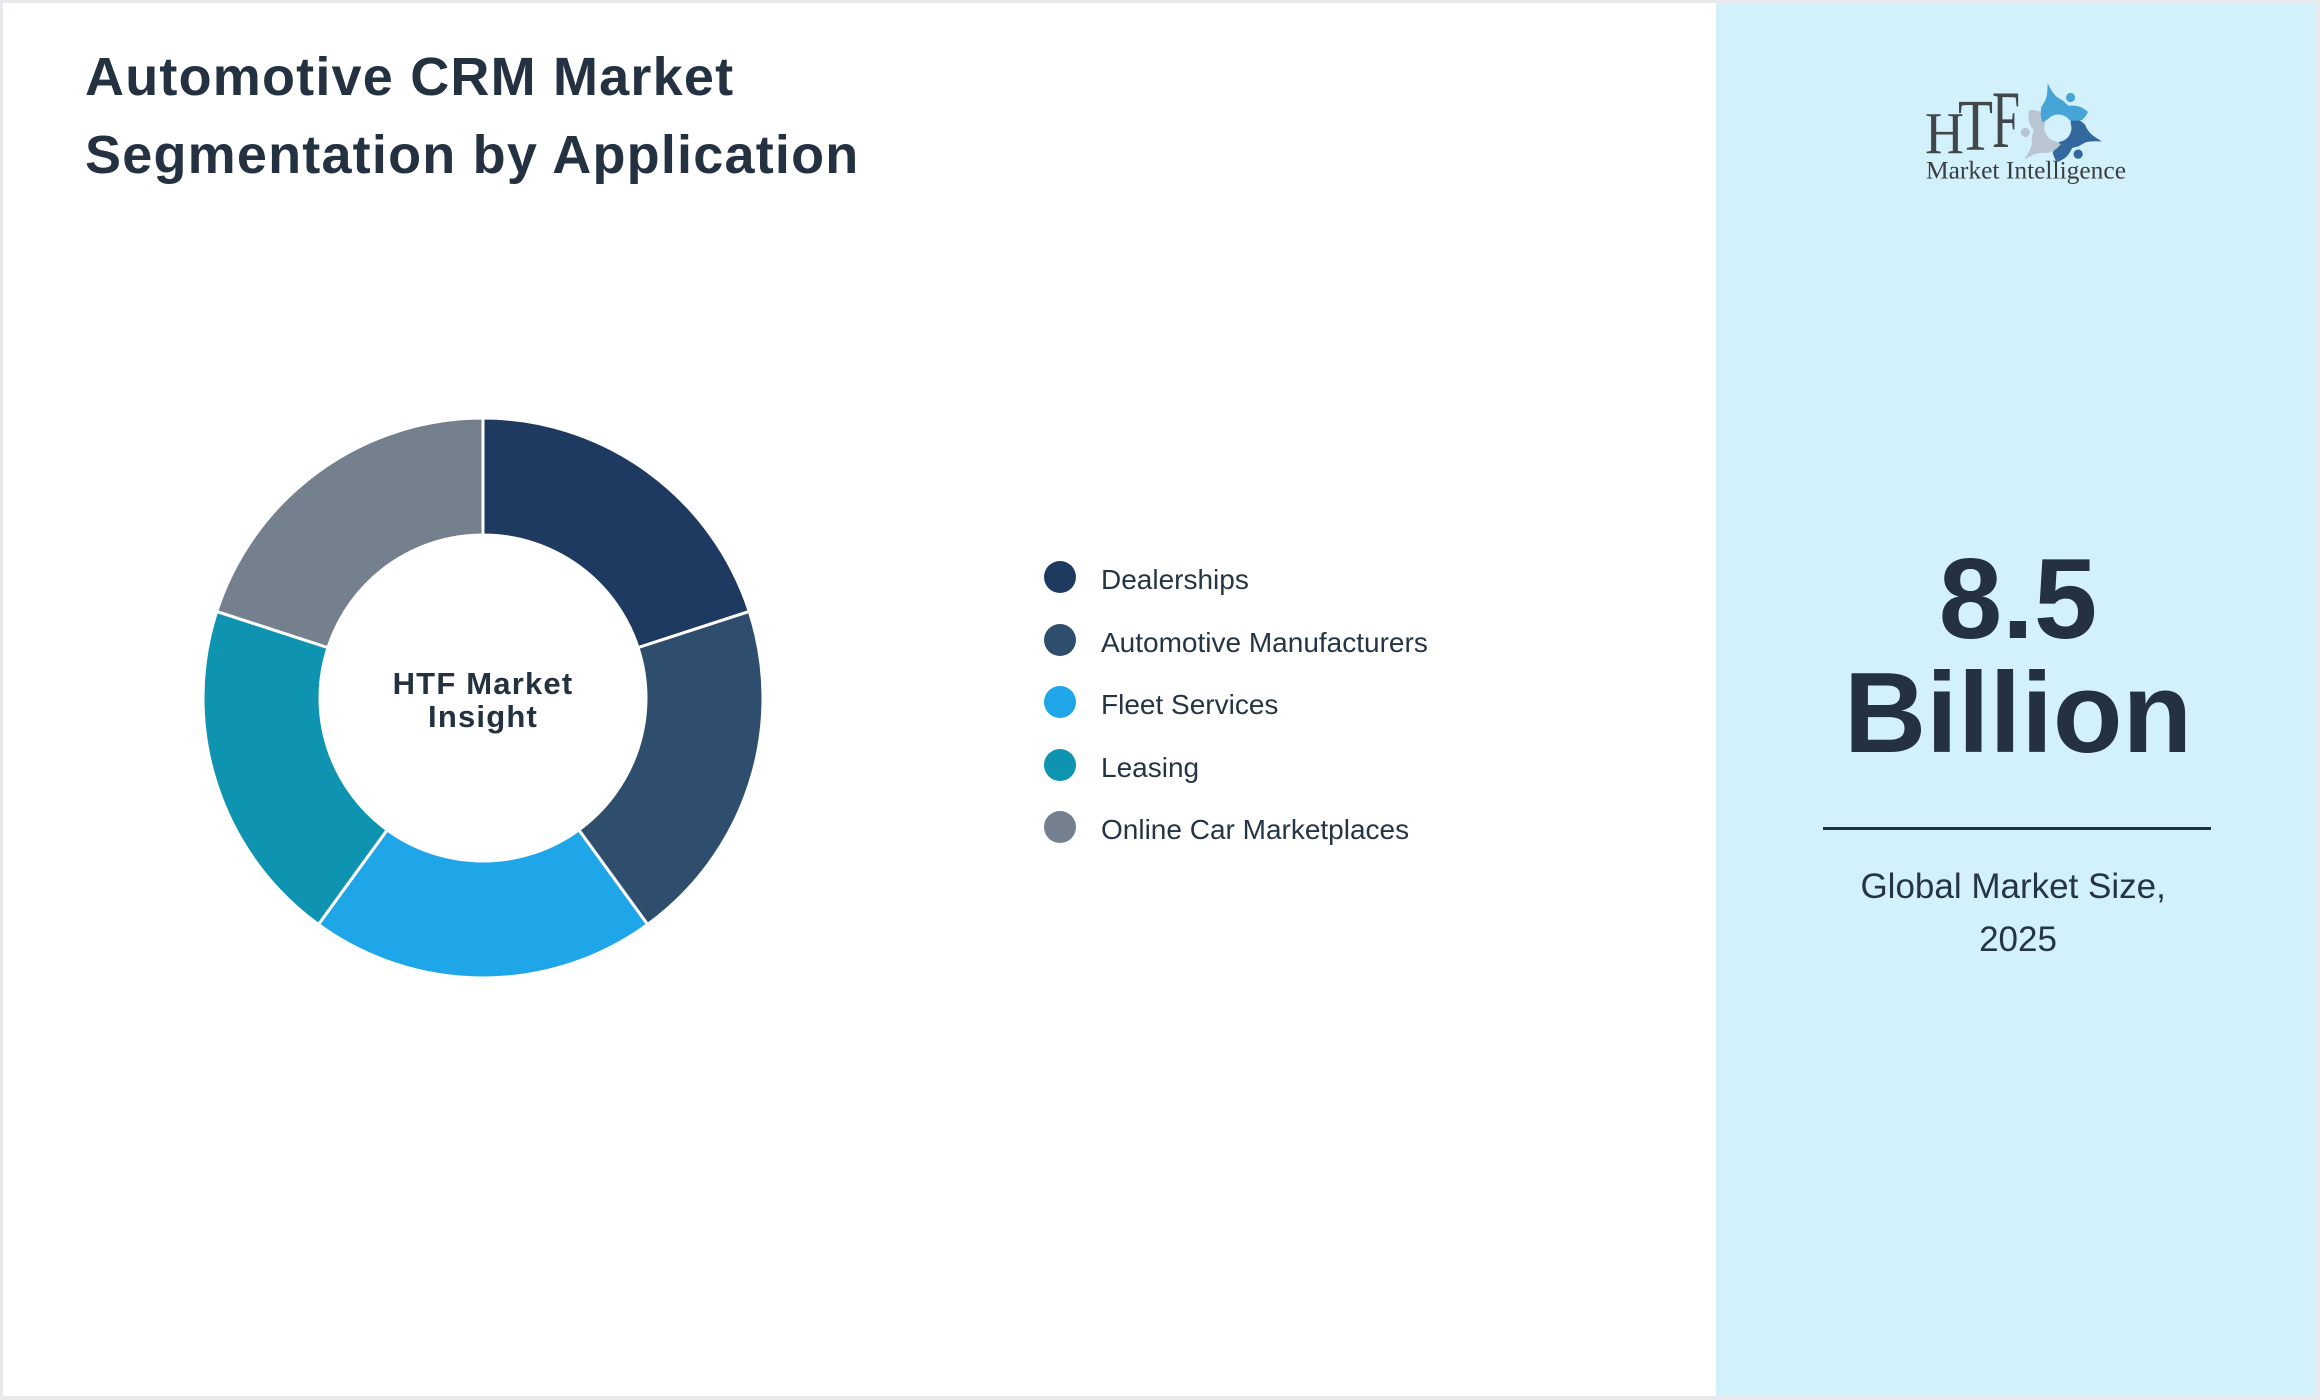 This screenshot has width=2320, height=1400. Describe the element at coordinates (2006, 119) in the screenshot. I see `svg-text: F` at that location.